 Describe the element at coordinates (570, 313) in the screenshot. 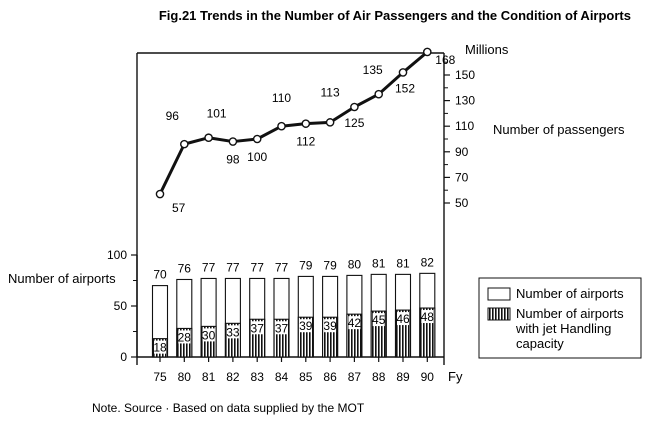

I see `legend-label-jet-line-1: Number of airports` at that location.